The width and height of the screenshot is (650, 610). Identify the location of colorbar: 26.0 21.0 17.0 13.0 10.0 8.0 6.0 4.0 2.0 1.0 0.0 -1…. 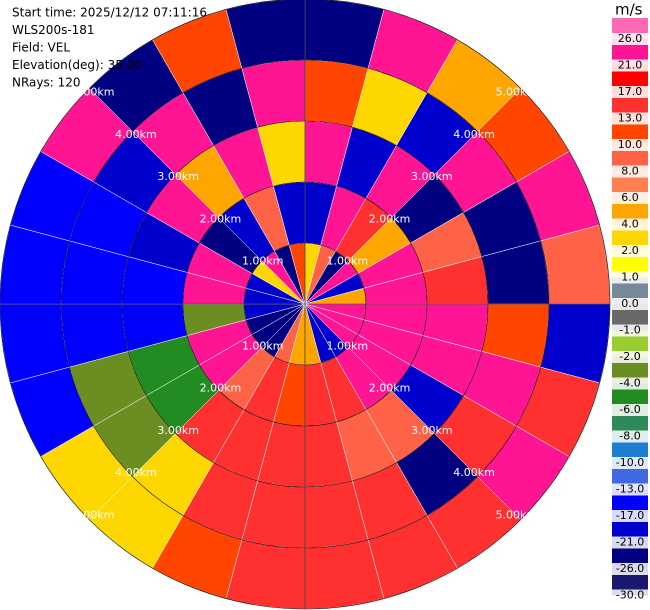
(630, 310).